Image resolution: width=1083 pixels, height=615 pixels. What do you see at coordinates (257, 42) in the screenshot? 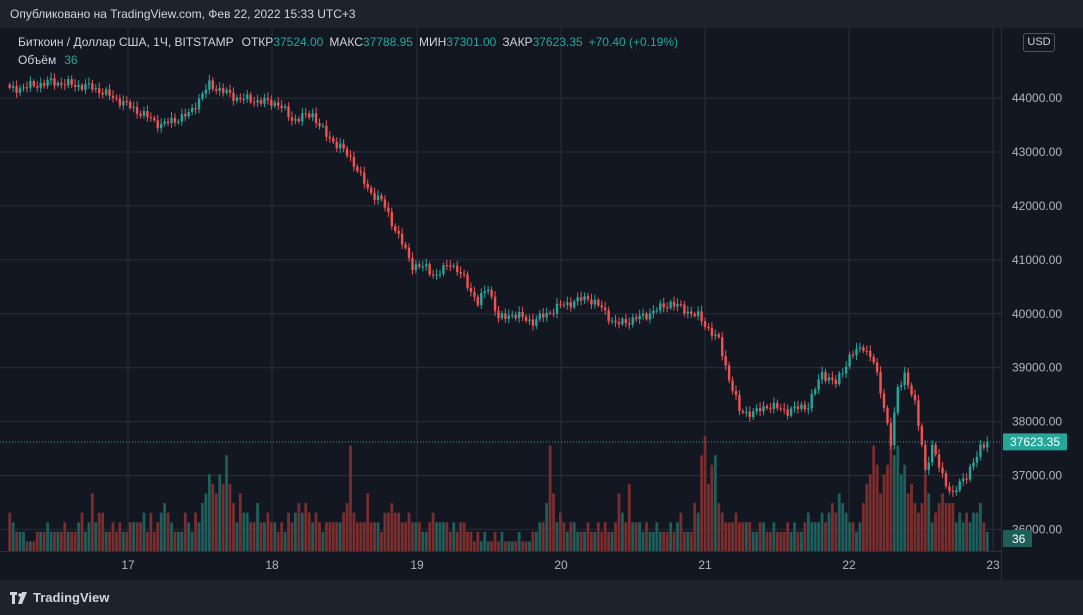
I see `open-label: ОТКР` at bounding box center [257, 42].